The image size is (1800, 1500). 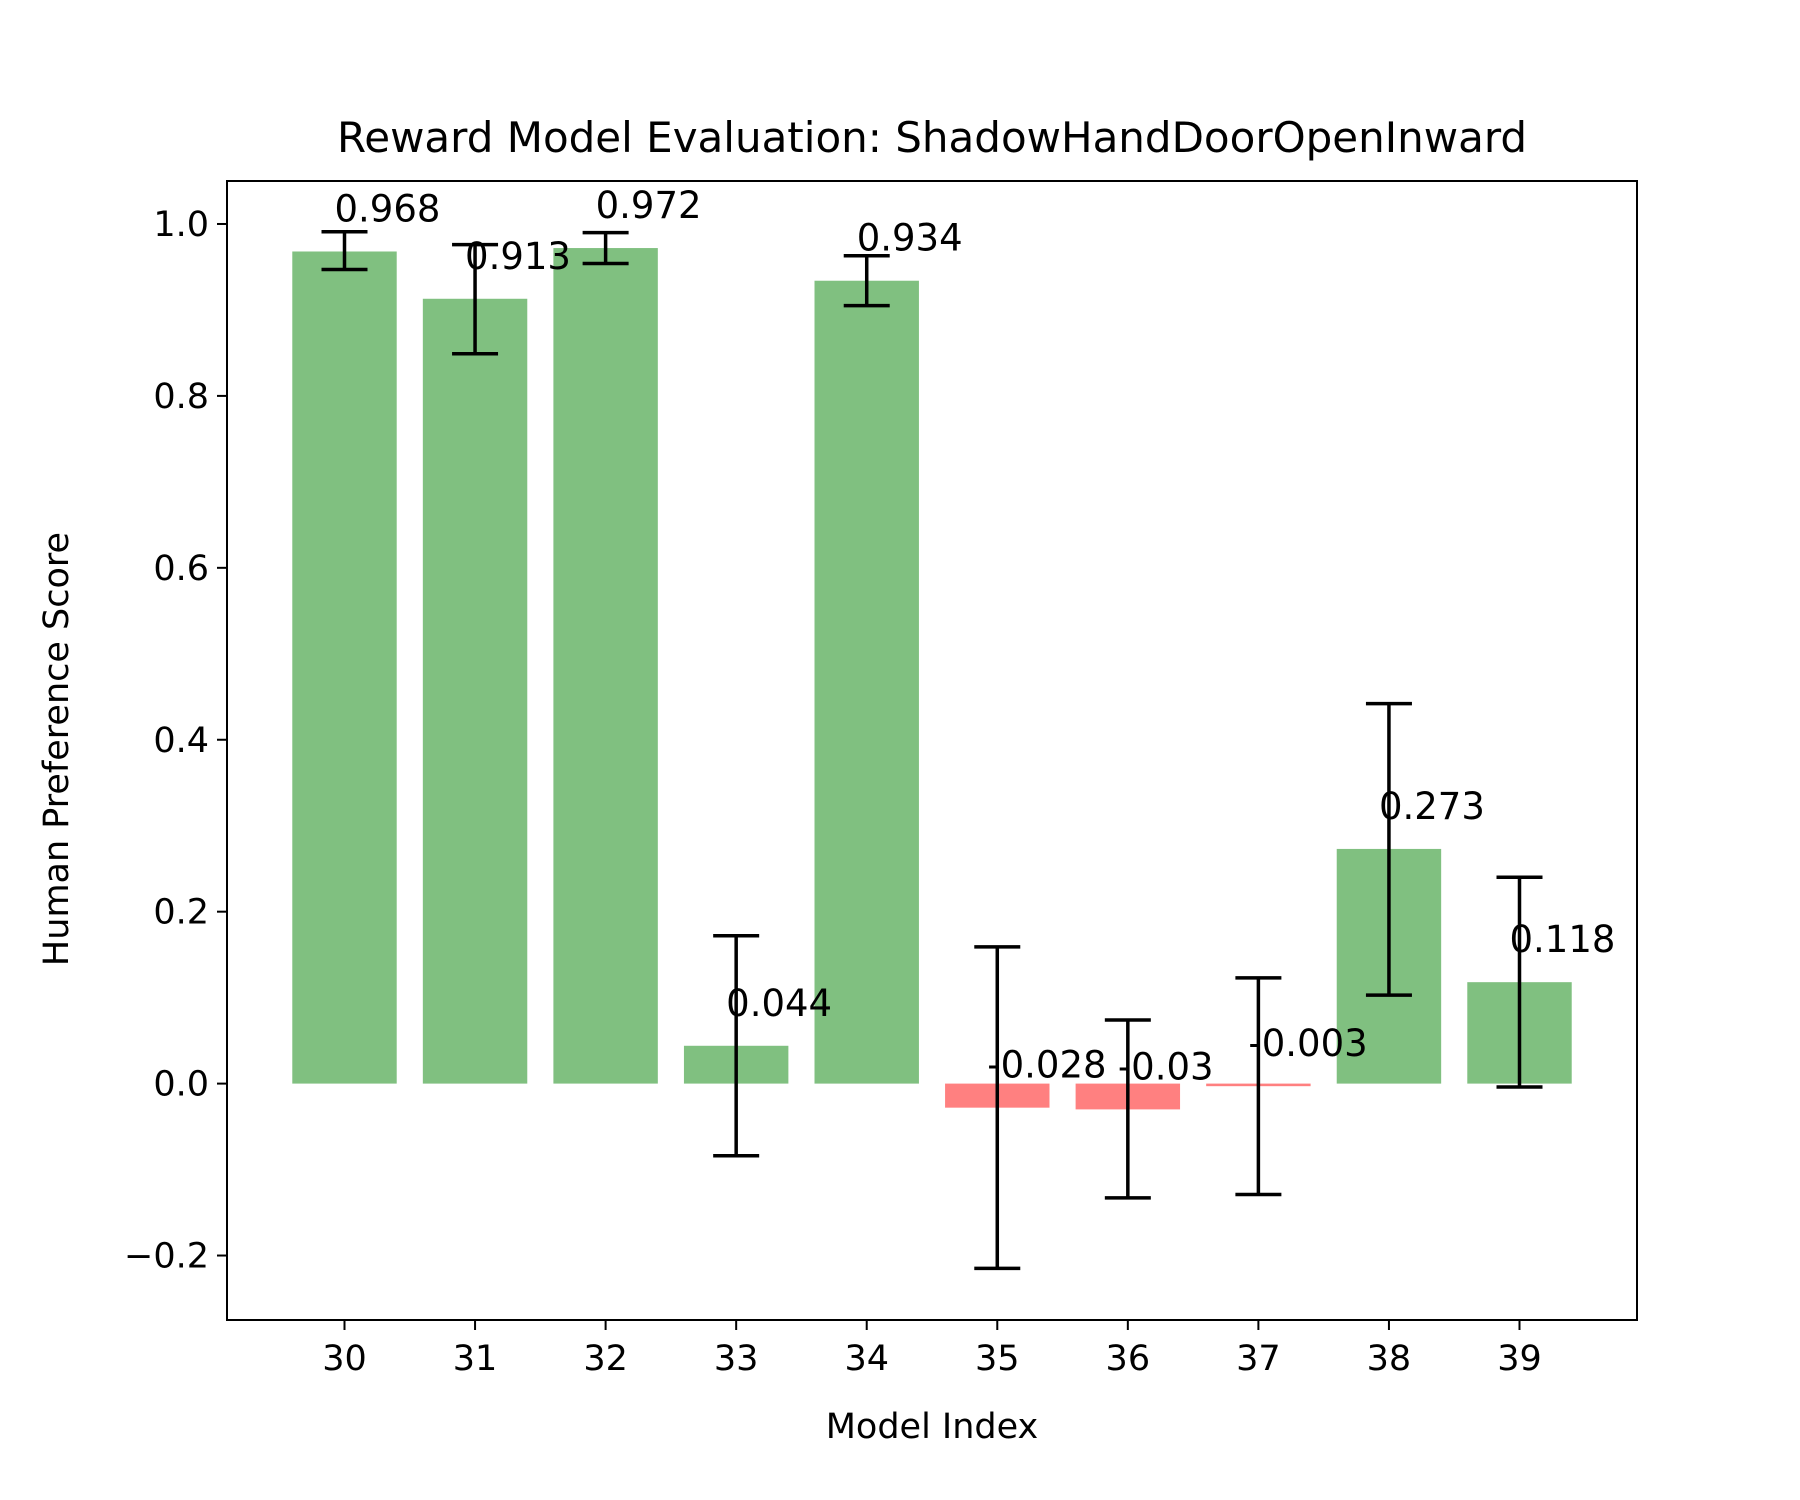 I want to click on y-tick-label-3: 0.4, so click(x=181, y=741).